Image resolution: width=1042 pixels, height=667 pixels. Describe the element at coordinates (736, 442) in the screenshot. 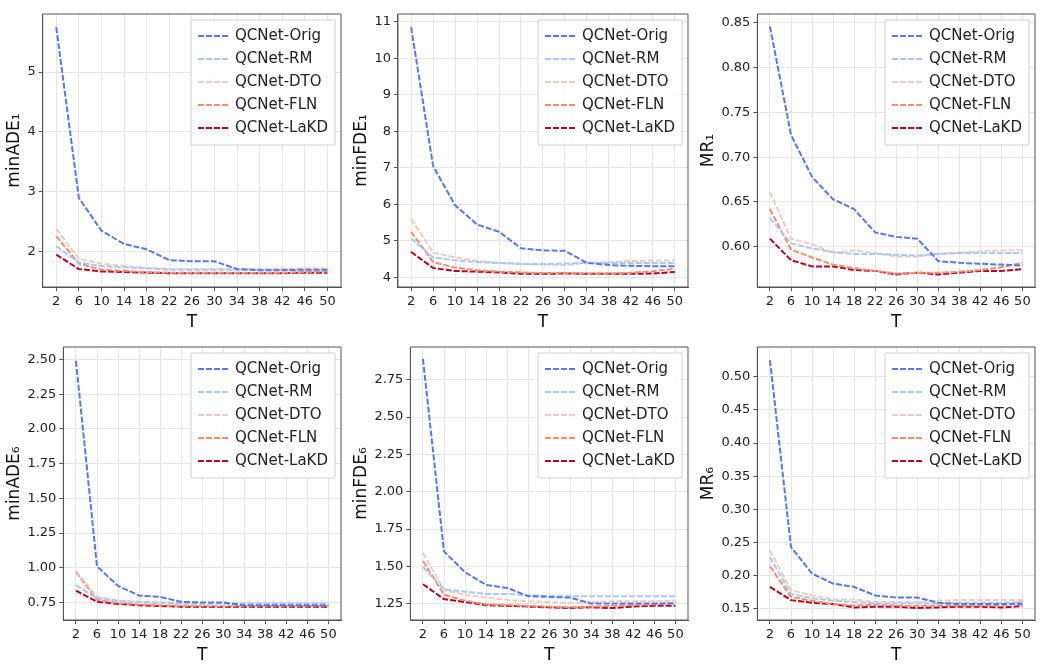

I see `y-tick-label: 0.40` at that location.